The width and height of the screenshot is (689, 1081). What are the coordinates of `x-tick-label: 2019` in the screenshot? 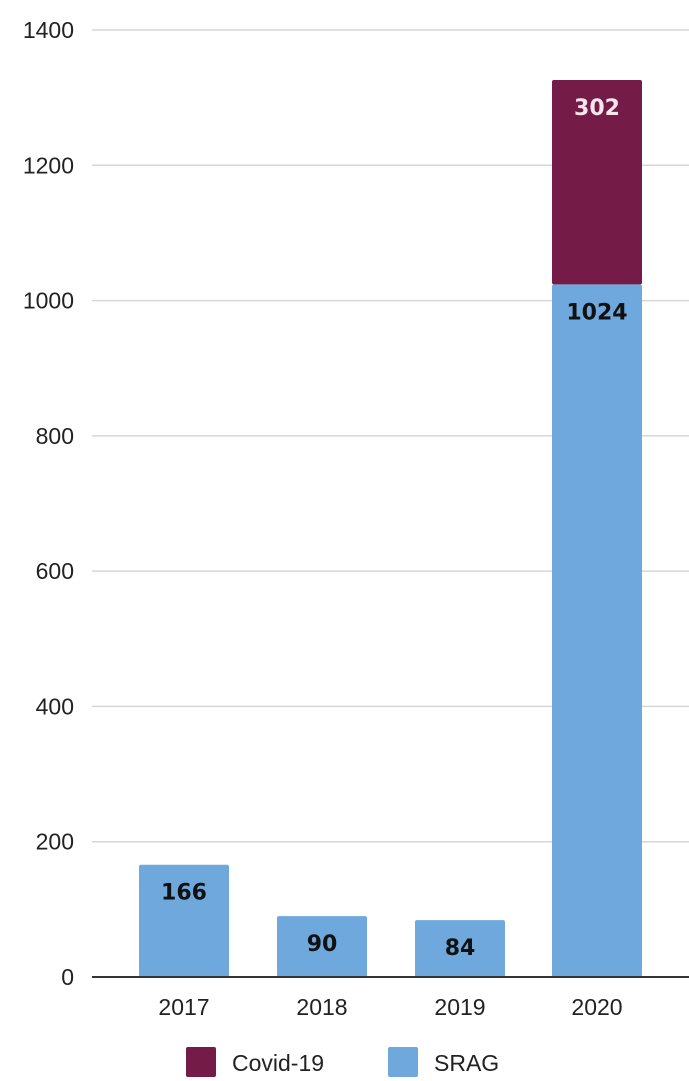 It's located at (459, 1007).